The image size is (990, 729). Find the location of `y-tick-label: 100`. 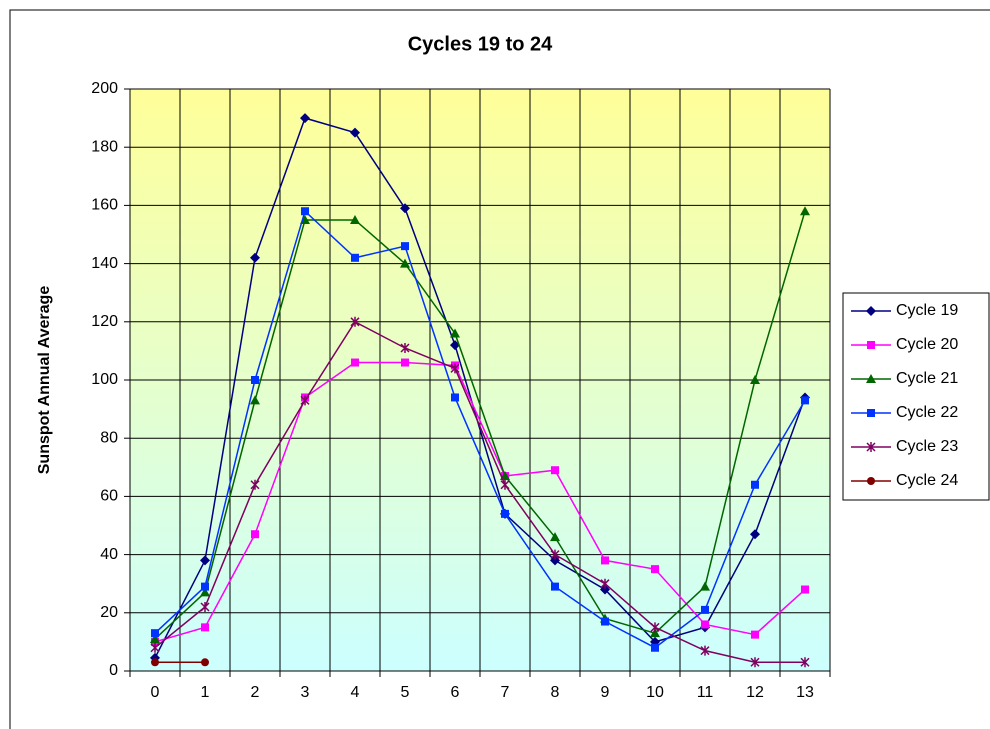

y-tick-label: 100 is located at coordinates (104, 379).